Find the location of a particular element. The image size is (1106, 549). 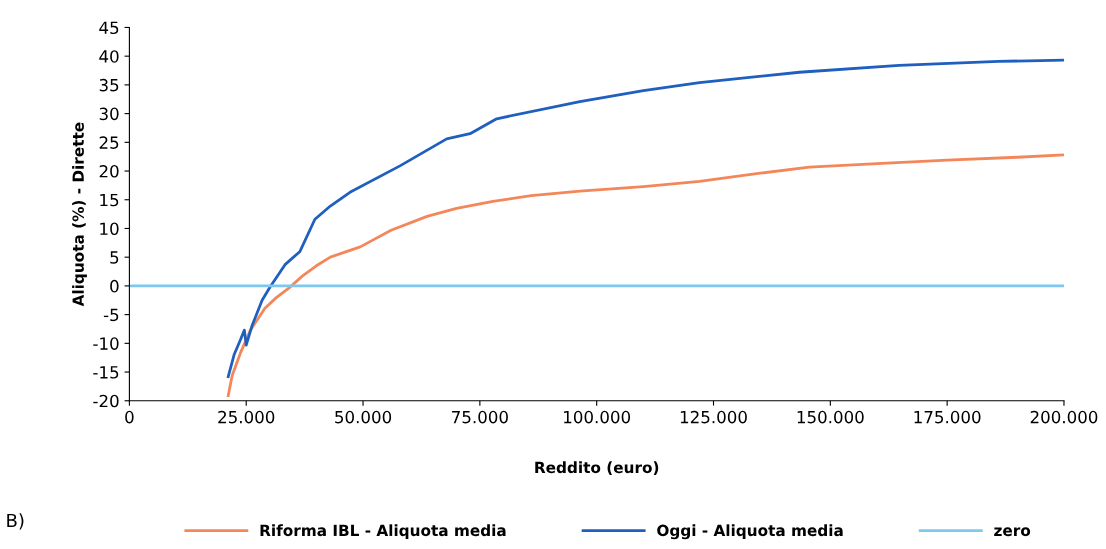

x-tick-label: 50.000 is located at coordinates (363, 417).